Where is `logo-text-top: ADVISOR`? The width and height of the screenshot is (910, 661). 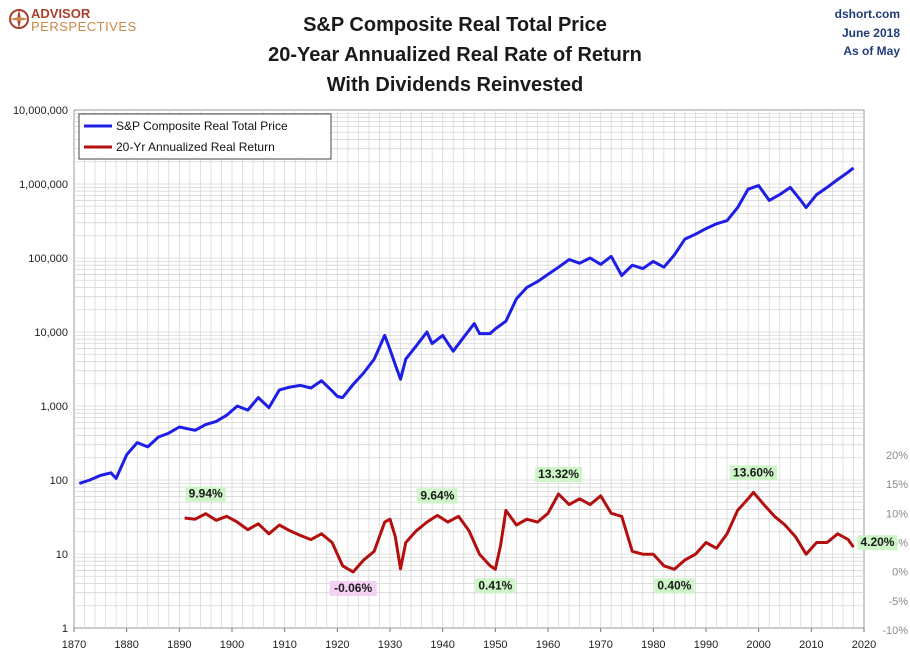
logo-text-top: ADVISOR is located at coordinates (61, 13).